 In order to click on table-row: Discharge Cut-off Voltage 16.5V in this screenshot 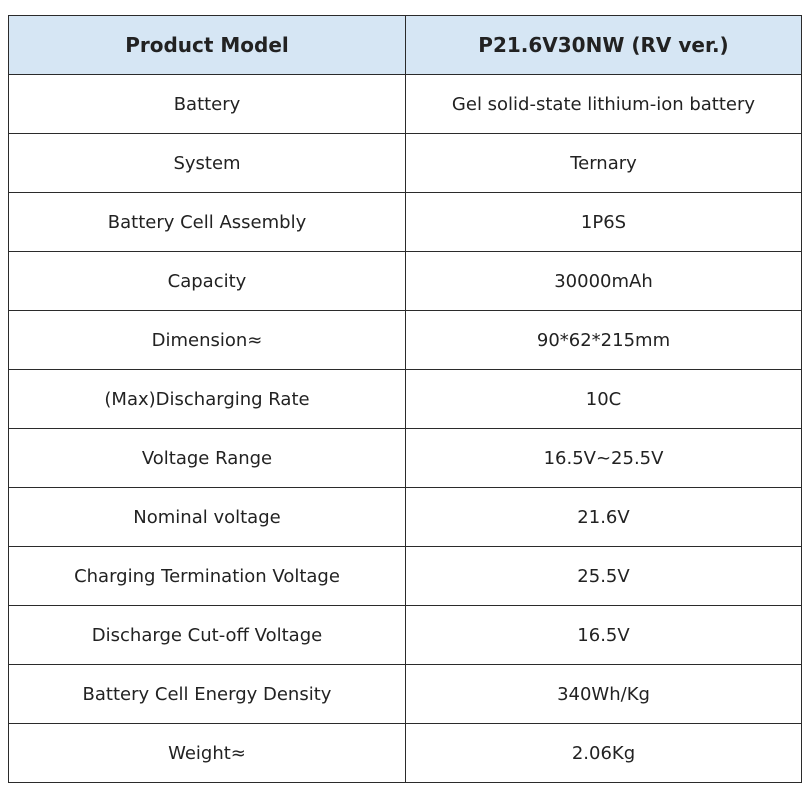, I will do `click(405, 635)`.